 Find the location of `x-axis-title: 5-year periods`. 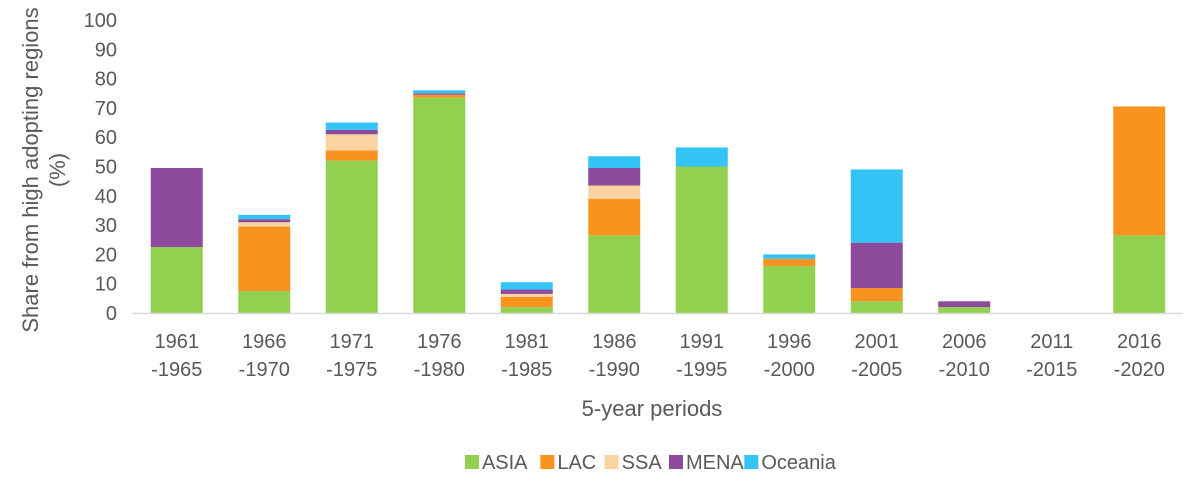

x-axis-title: 5-year periods is located at coordinates (652, 408).